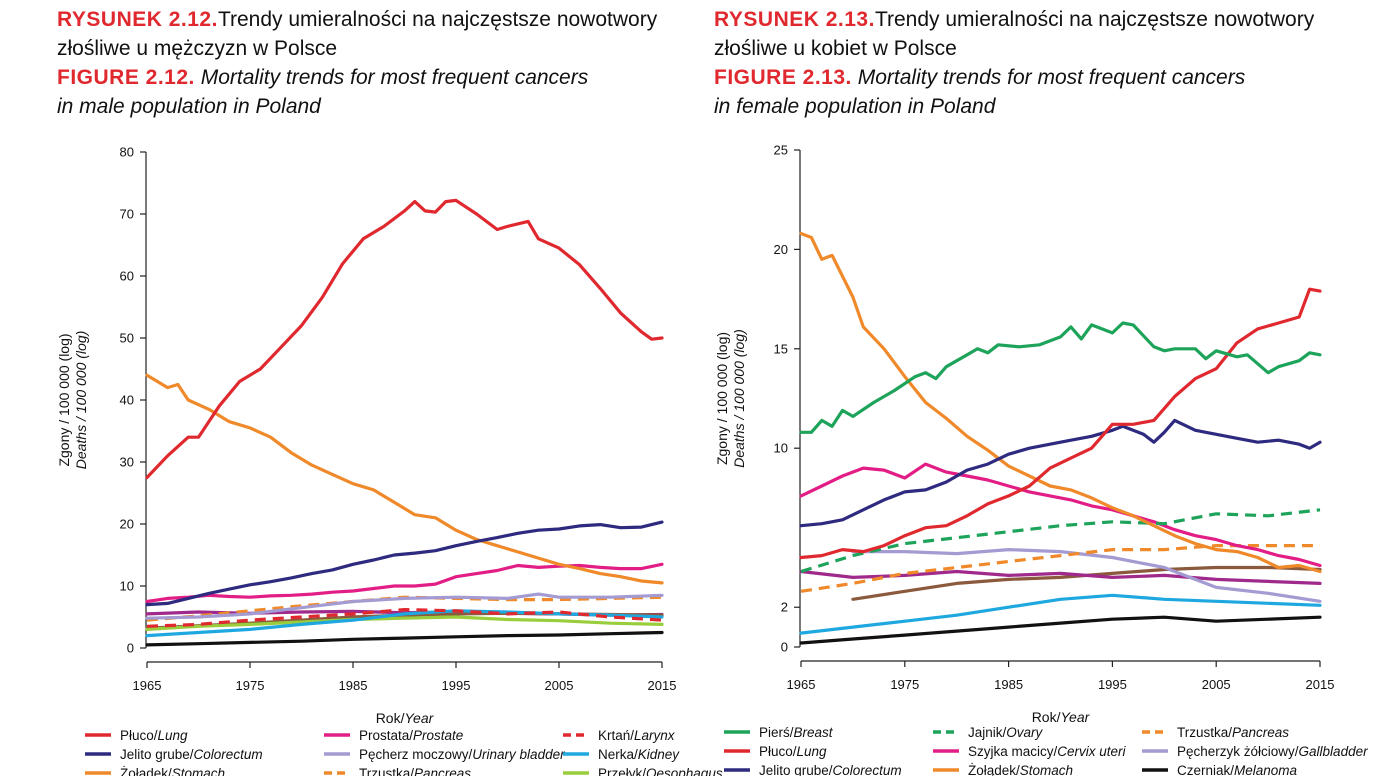 This screenshot has height=776, width=1380. Describe the element at coordinates (127, 276) in the screenshot. I see `y-tick-label: 60` at that location.